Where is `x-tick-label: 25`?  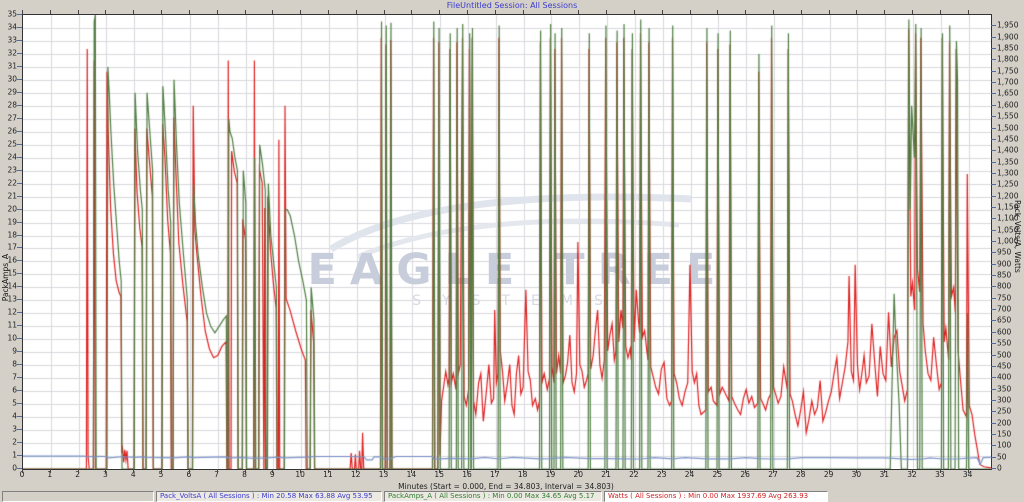
x-tick-label: 25 is located at coordinates (717, 474).